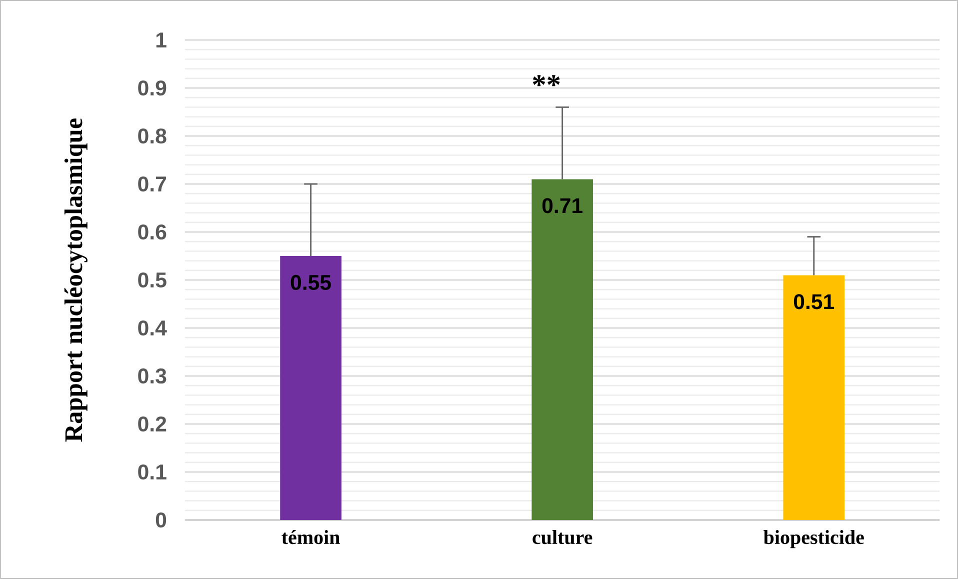  Describe the element at coordinates (161, 520) in the screenshot. I see `y-tick-label: 0` at that location.